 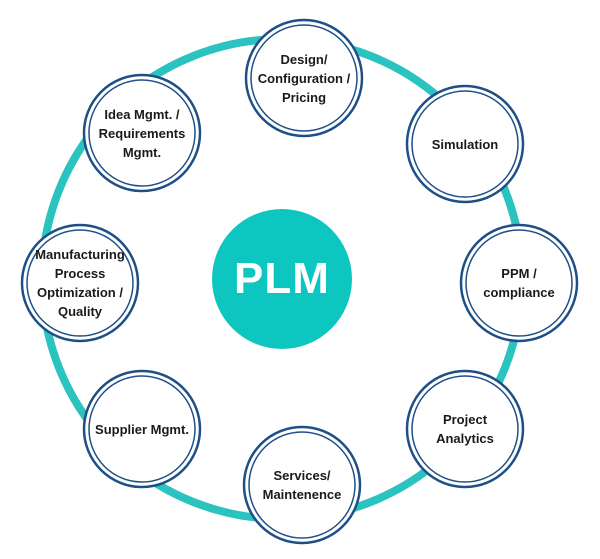 What do you see at coordinates (282, 279) in the screenshot?
I see `center-circle` at bounding box center [282, 279].